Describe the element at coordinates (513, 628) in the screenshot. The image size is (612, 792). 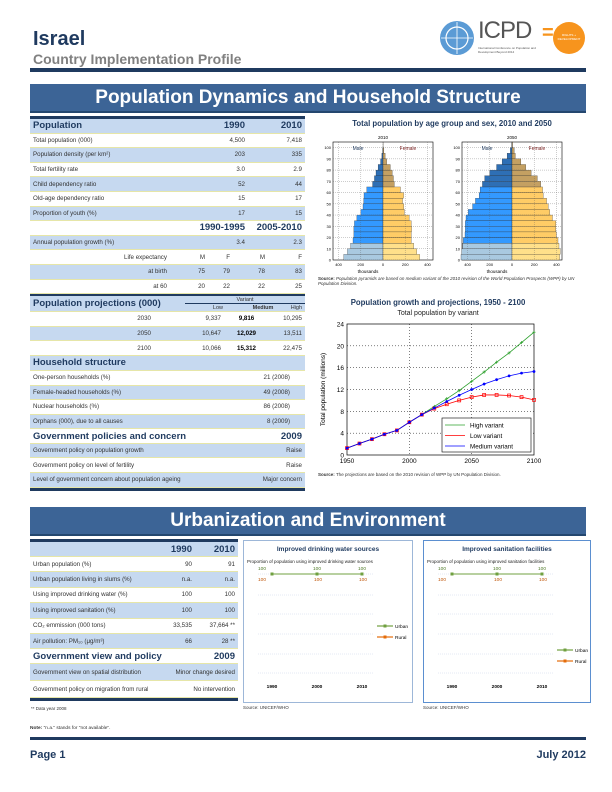
I see `sanitation-chart: 100 100 1990 100 100 2000 100 100 2010 Urban Rural` at that location.